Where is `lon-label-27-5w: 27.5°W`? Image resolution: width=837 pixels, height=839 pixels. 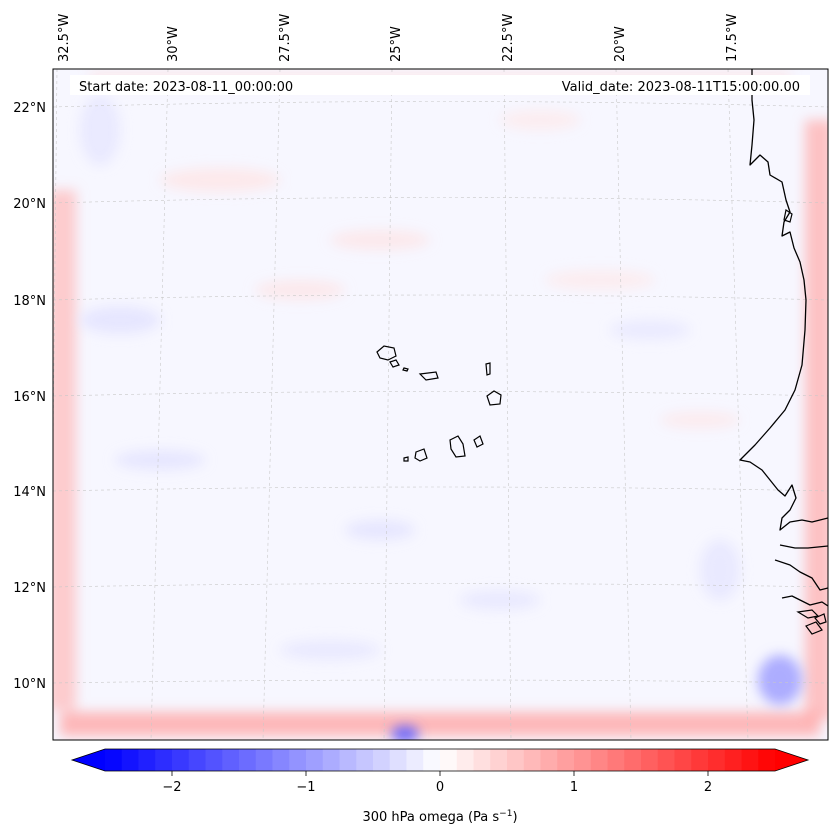
lon-label-27-5w: 27.5°W is located at coordinates (285, 38).